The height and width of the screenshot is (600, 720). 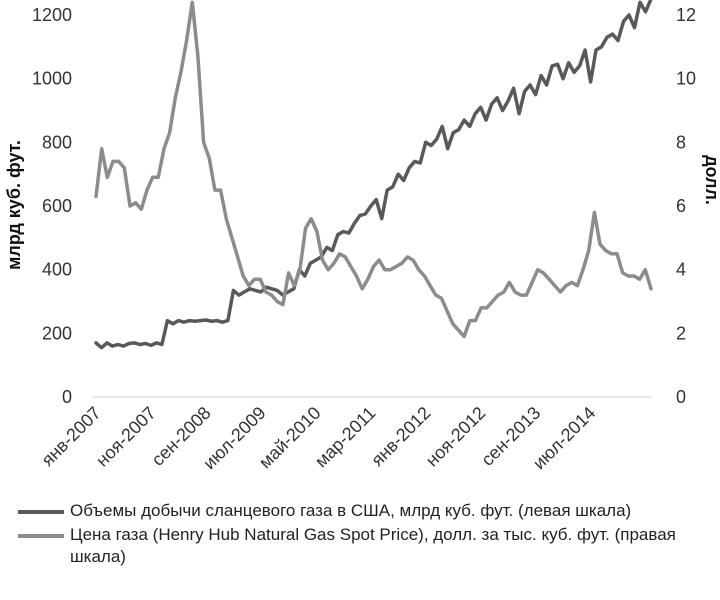 I want to click on left-y-tick-label: 400, so click(x=57, y=270).